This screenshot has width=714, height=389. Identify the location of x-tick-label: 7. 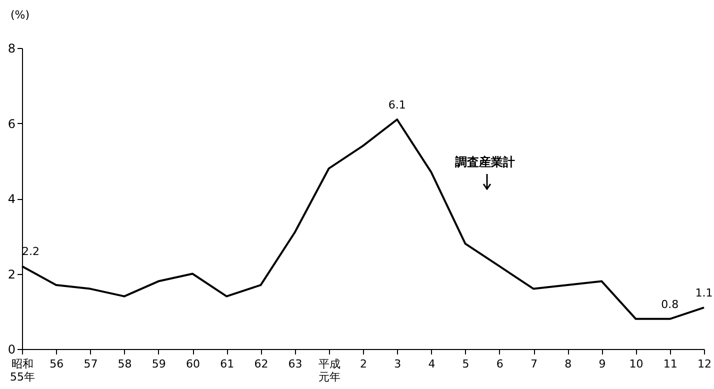
(534, 364).